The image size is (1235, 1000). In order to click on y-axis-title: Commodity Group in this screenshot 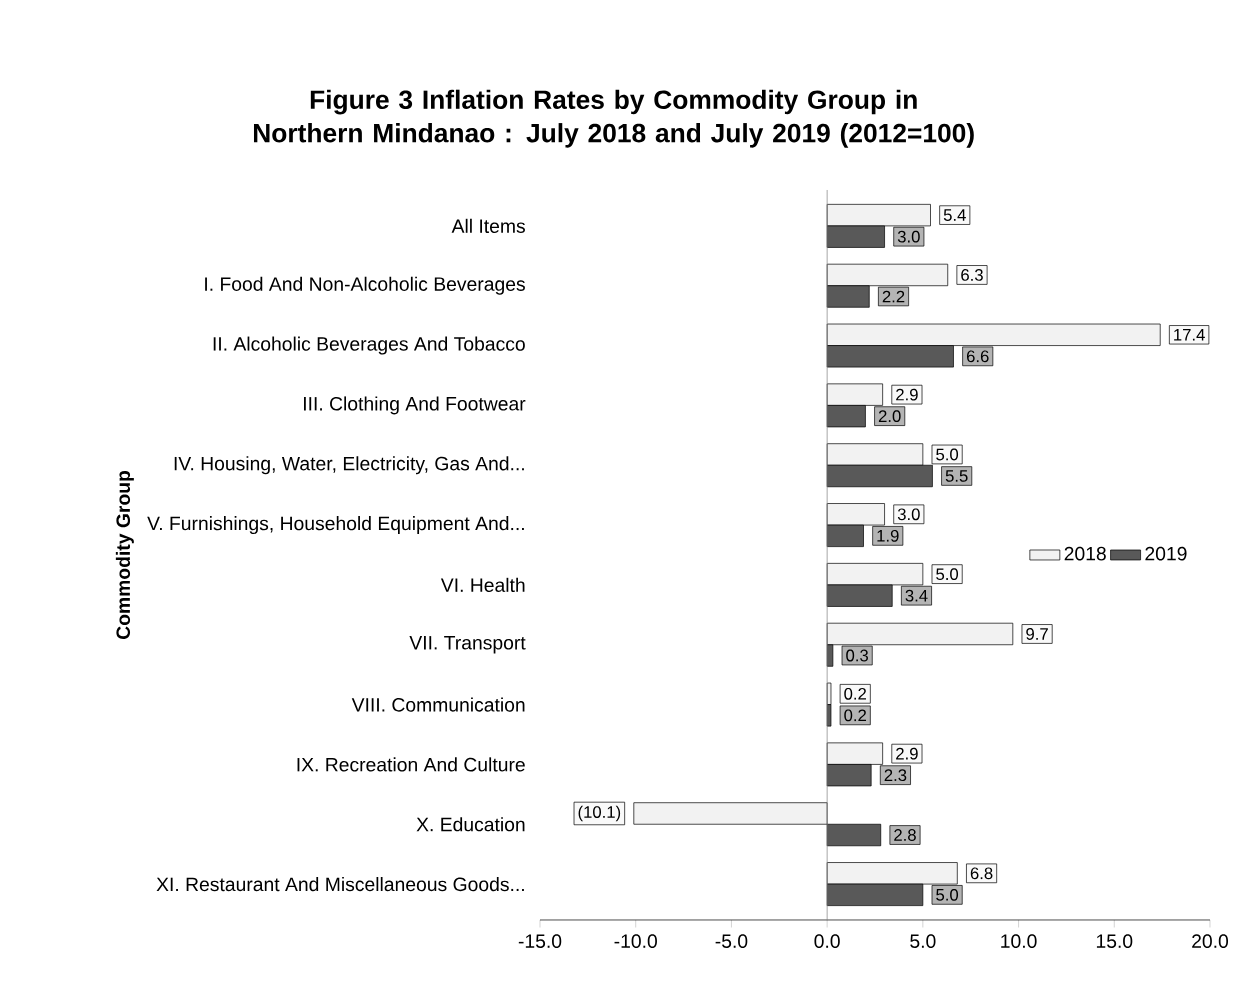, I will do `click(124, 555)`.